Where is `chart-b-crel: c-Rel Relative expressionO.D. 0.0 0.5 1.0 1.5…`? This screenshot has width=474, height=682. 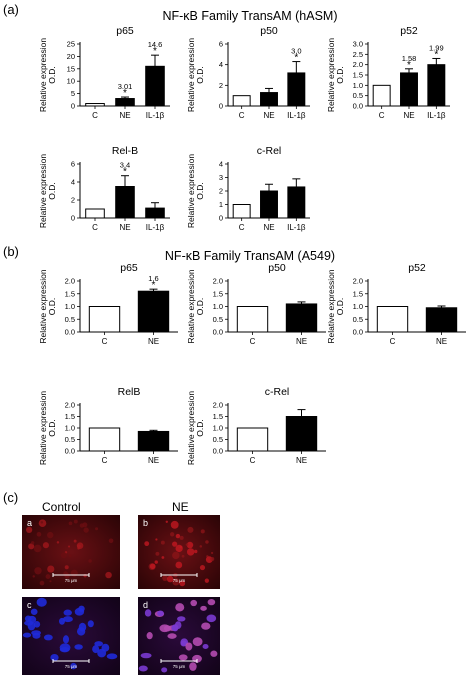
chart-b-crel: c-Rel Relative expressionO.D. 0.0 0.5 1.0 1.5… is located at coordinates (256, 425).